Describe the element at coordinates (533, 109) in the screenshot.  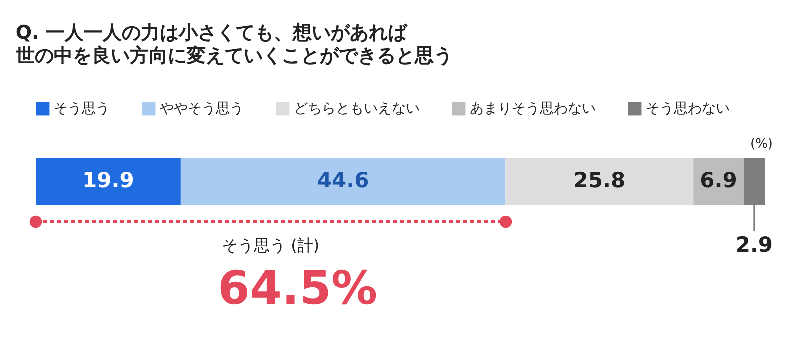
I see `legend-label: あまりそう思わない` at that location.